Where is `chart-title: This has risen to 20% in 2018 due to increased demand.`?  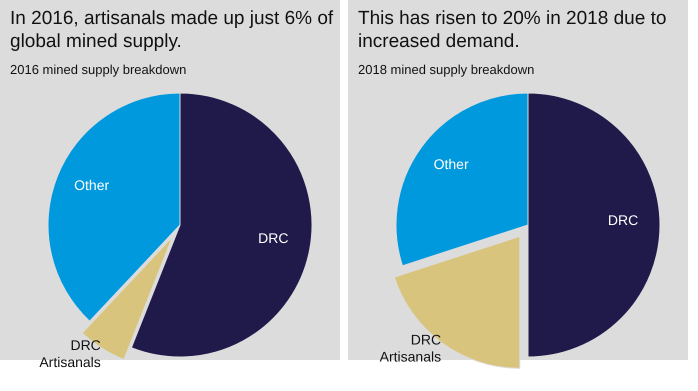 chart-title: This has risen to 20% in 2018 due to increased demand. is located at coordinates (512, 30).